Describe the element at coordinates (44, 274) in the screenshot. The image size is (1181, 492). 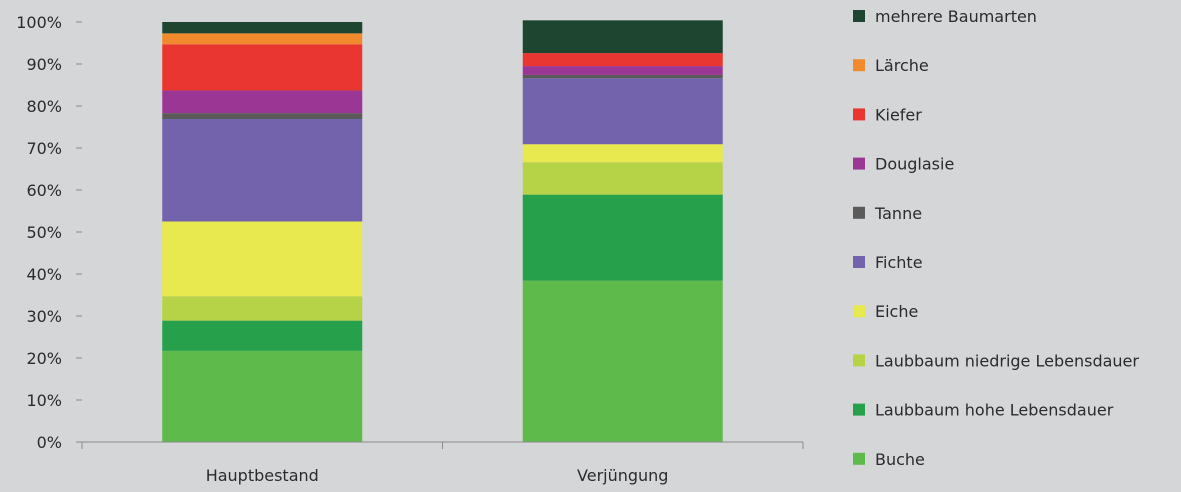
I see `y-tick-label: 40%` at that location.